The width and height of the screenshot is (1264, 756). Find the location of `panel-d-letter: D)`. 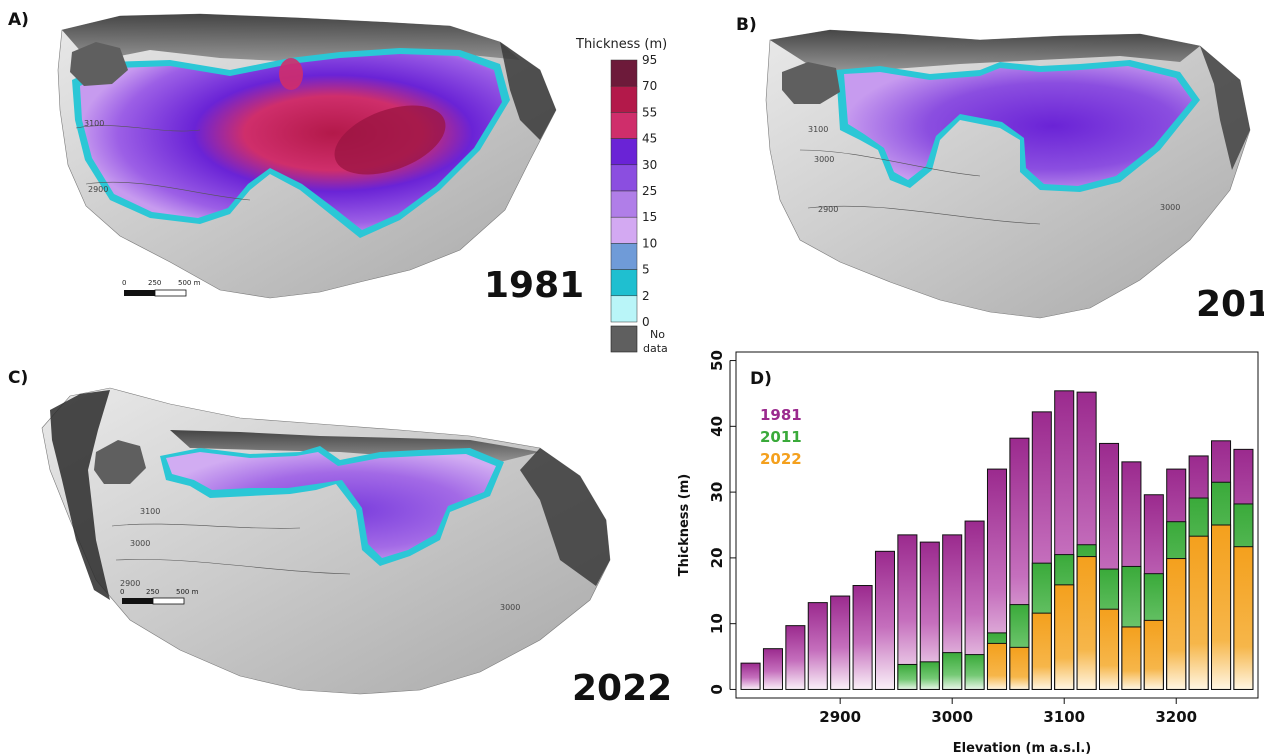

panel-d-letter: D) is located at coordinates (761, 379).